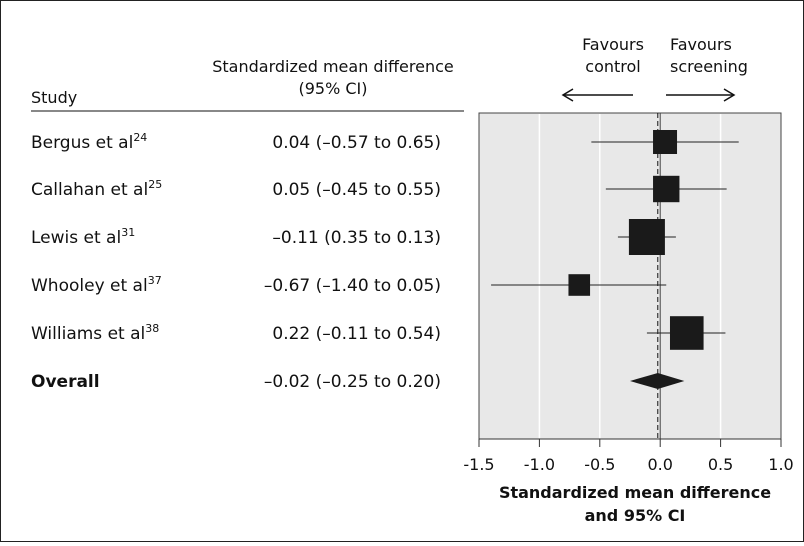  Describe the element at coordinates (89, 142) in the screenshot. I see `study-name: Bergus et al24` at that location.